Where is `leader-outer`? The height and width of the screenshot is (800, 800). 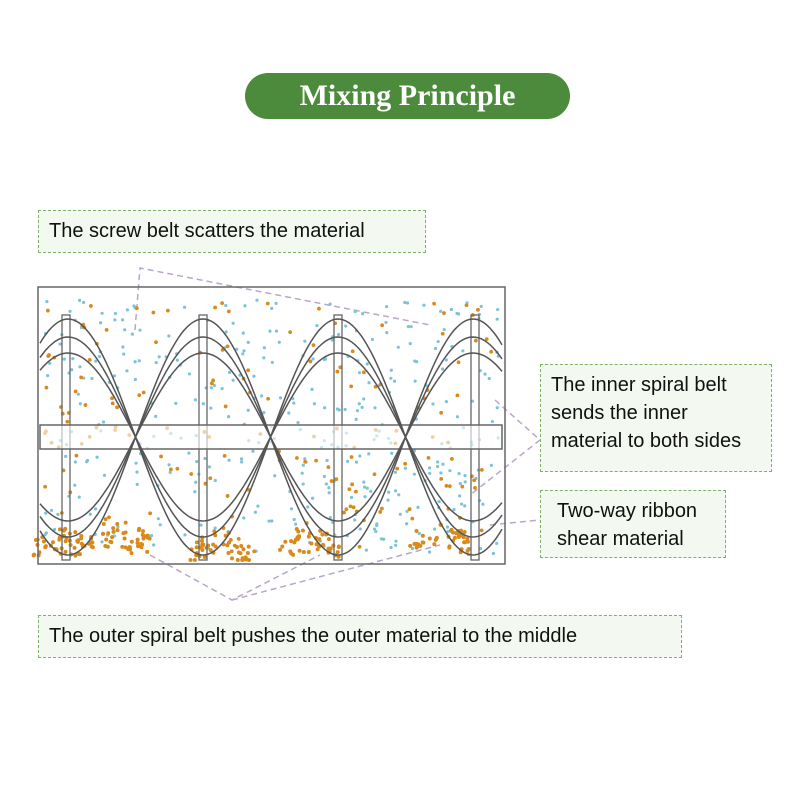 leader-outer is located at coordinates (235, 577).